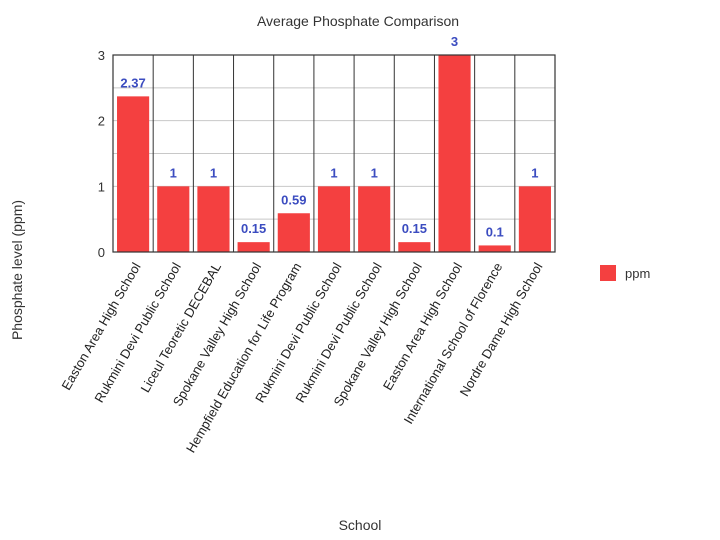 The height and width of the screenshot is (540, 720). I want to click on y-tick-label: 0, so click(101, 252).